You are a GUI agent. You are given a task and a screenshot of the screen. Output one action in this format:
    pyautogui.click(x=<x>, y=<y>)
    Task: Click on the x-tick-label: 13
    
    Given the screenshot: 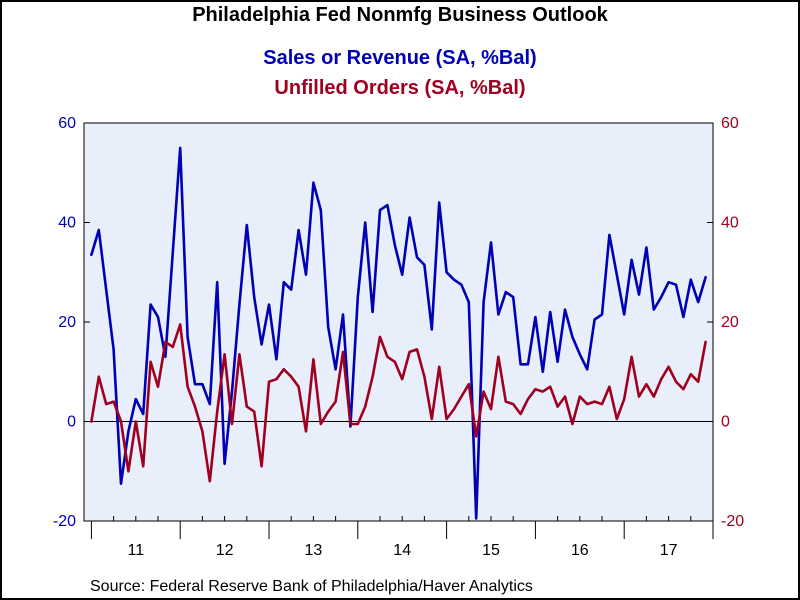 What is the action you would take?
    pyautogui.click(x=314, y=550)
    